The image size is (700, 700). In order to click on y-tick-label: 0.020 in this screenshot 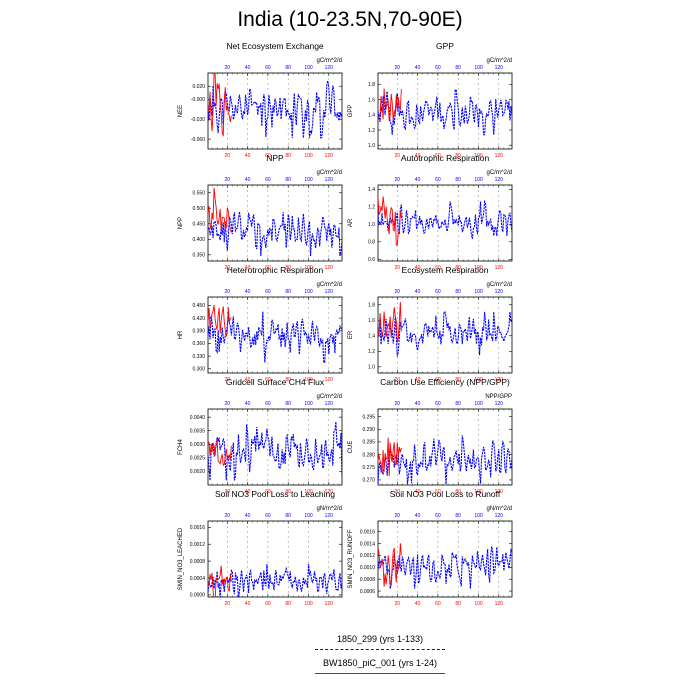, I will do `click(198, 87)`.